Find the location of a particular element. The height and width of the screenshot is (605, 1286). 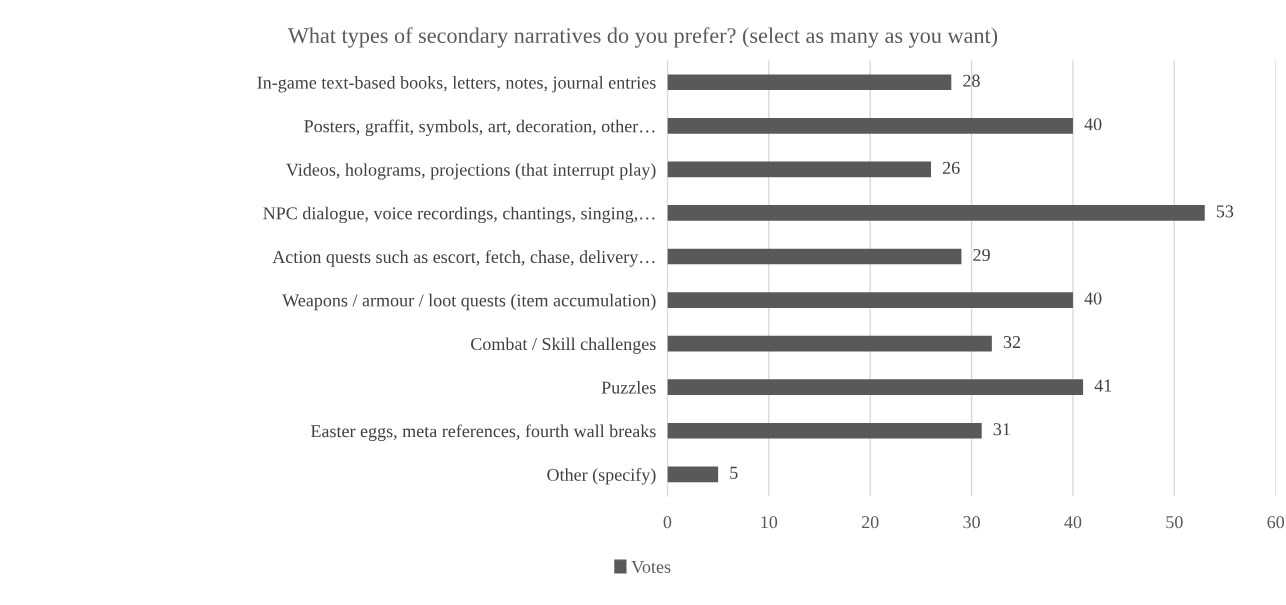

y-tick-label: Easter eggs, meta references, fourth wall breaks is located at coordinates (483, 433).